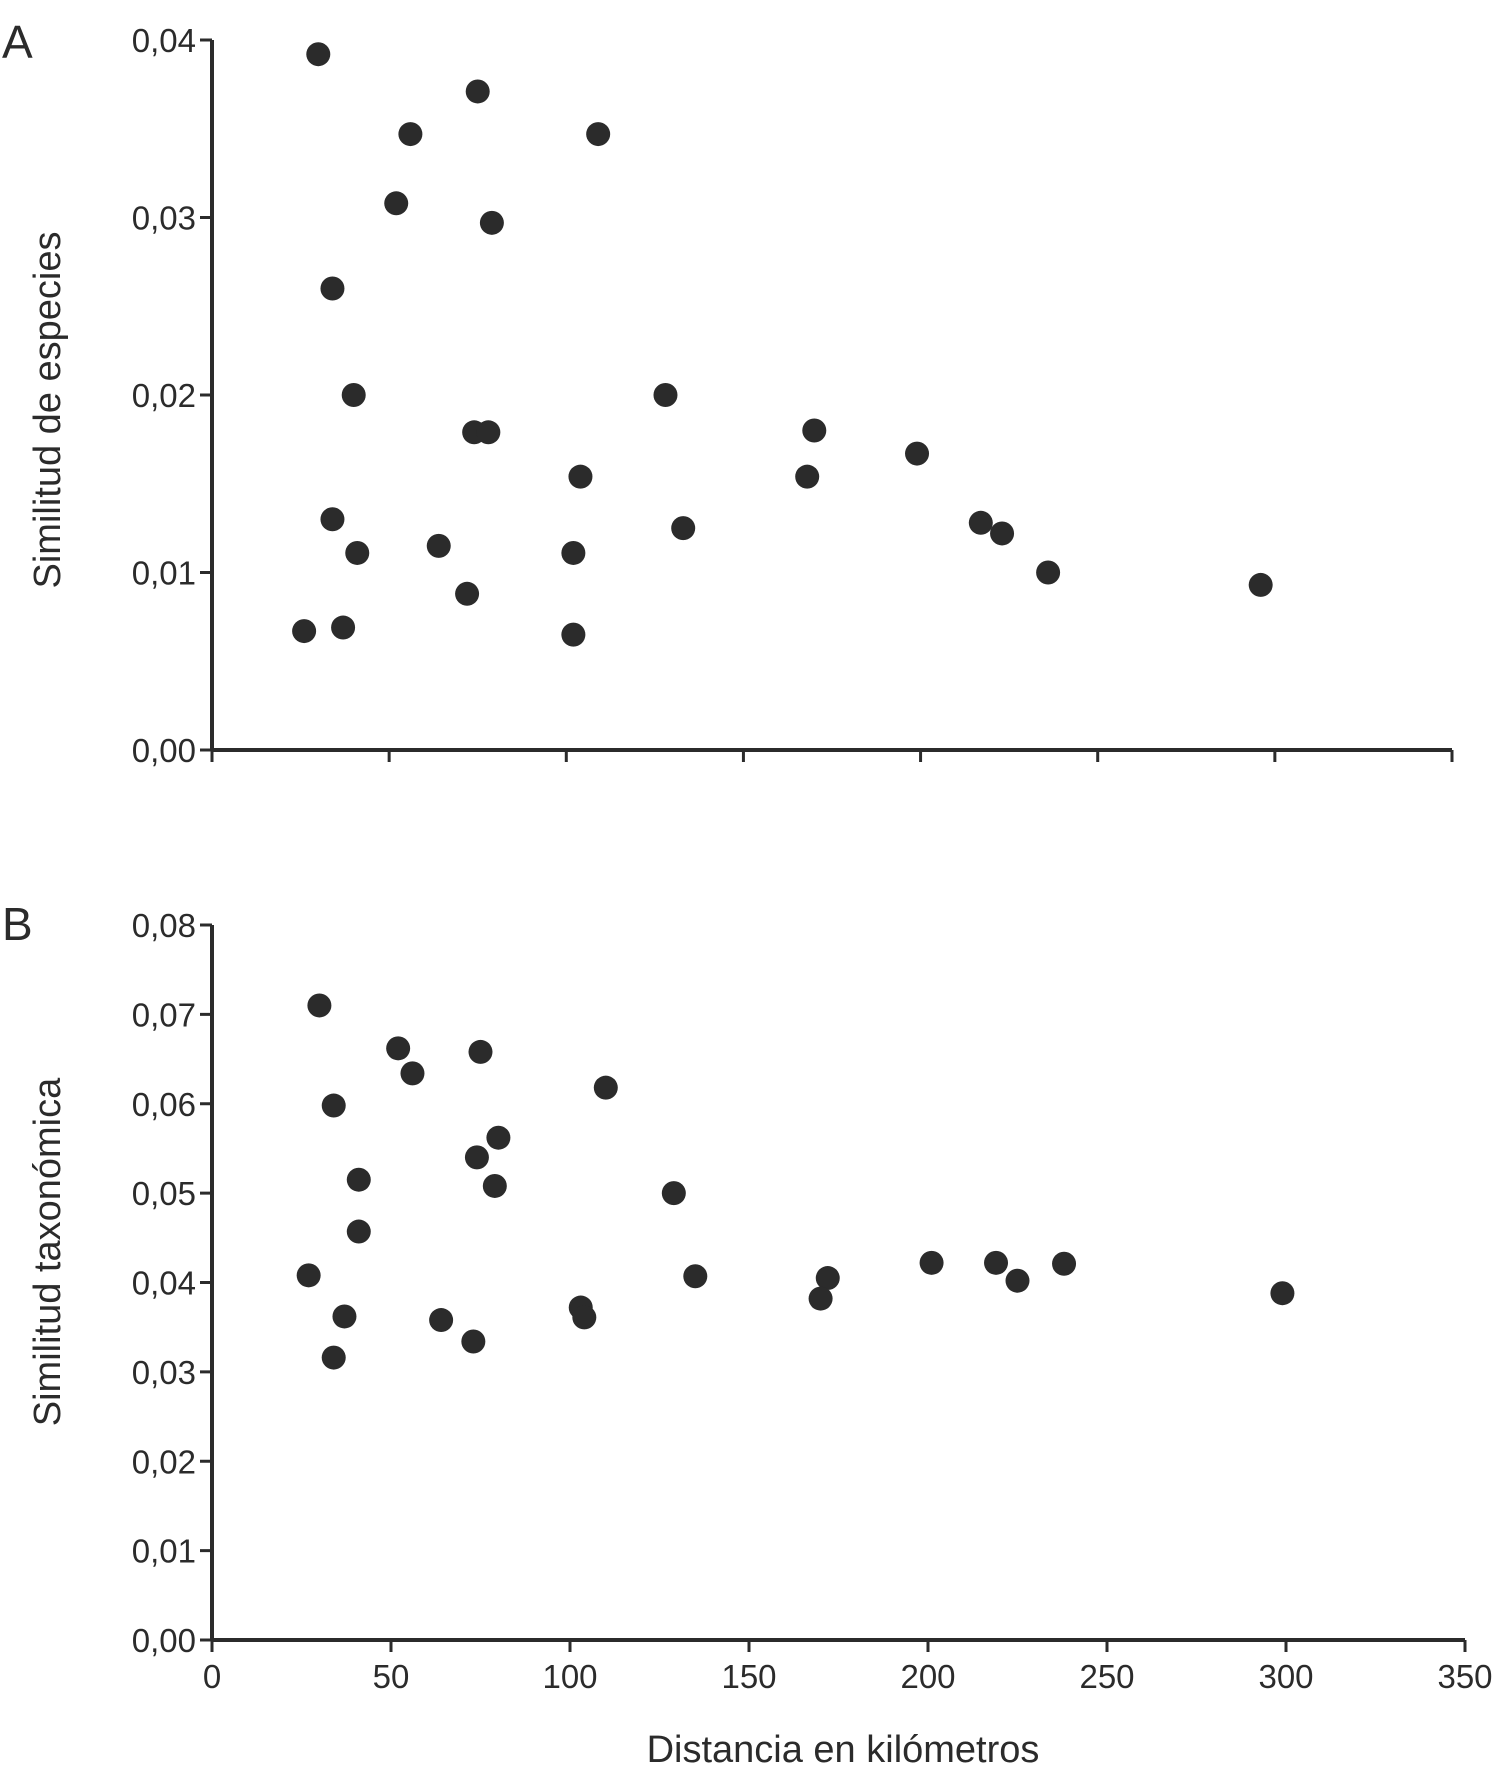 The width and height of the screenshot is (1497, 1776). What do you see at coordinates (391, 1676) in the screenshot?
I see `panel-b-x-tick-label: 50` at bounding box center [391, 1676].